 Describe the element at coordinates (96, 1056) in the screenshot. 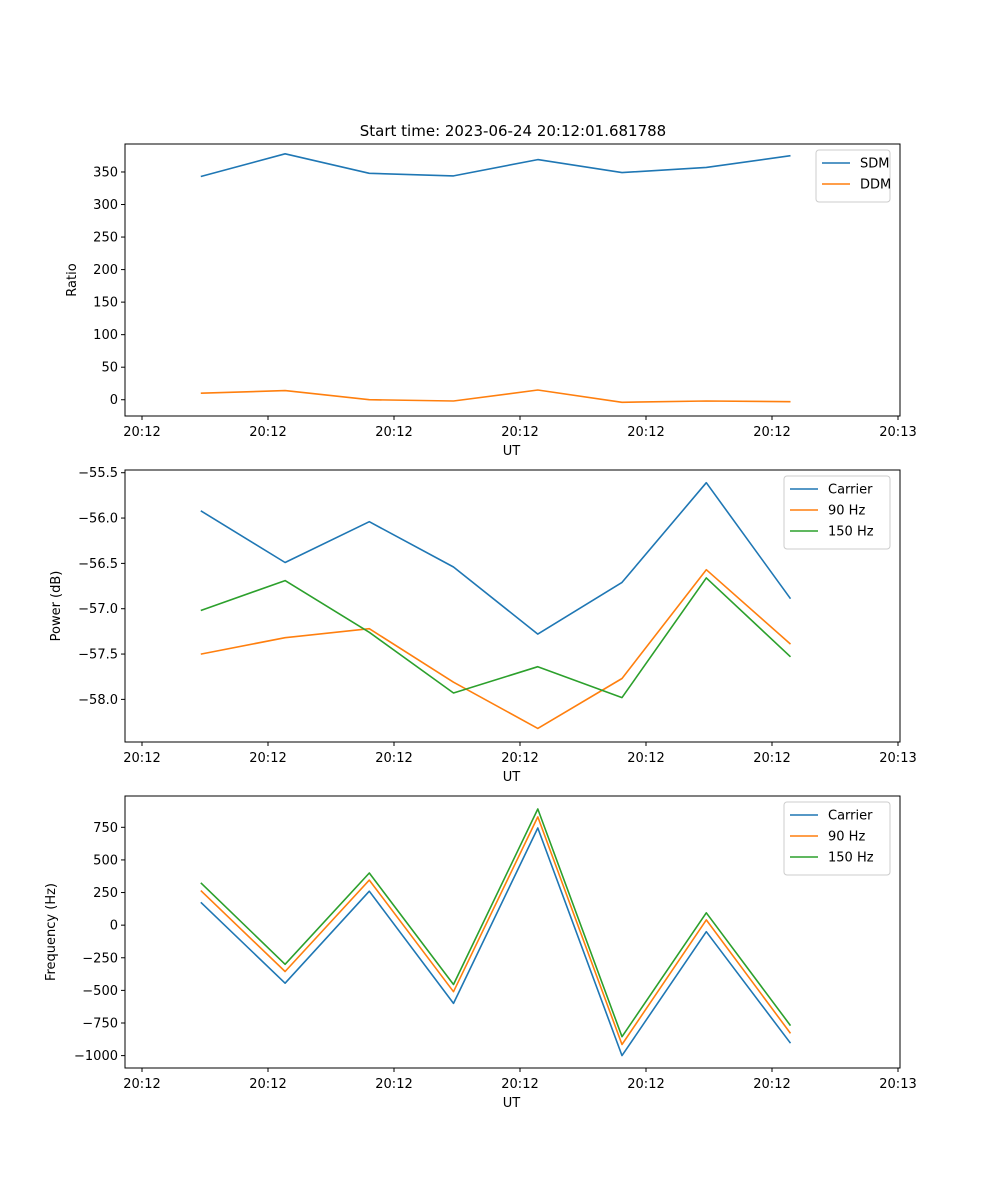

I see `y-tick-label: −1000` at that location.